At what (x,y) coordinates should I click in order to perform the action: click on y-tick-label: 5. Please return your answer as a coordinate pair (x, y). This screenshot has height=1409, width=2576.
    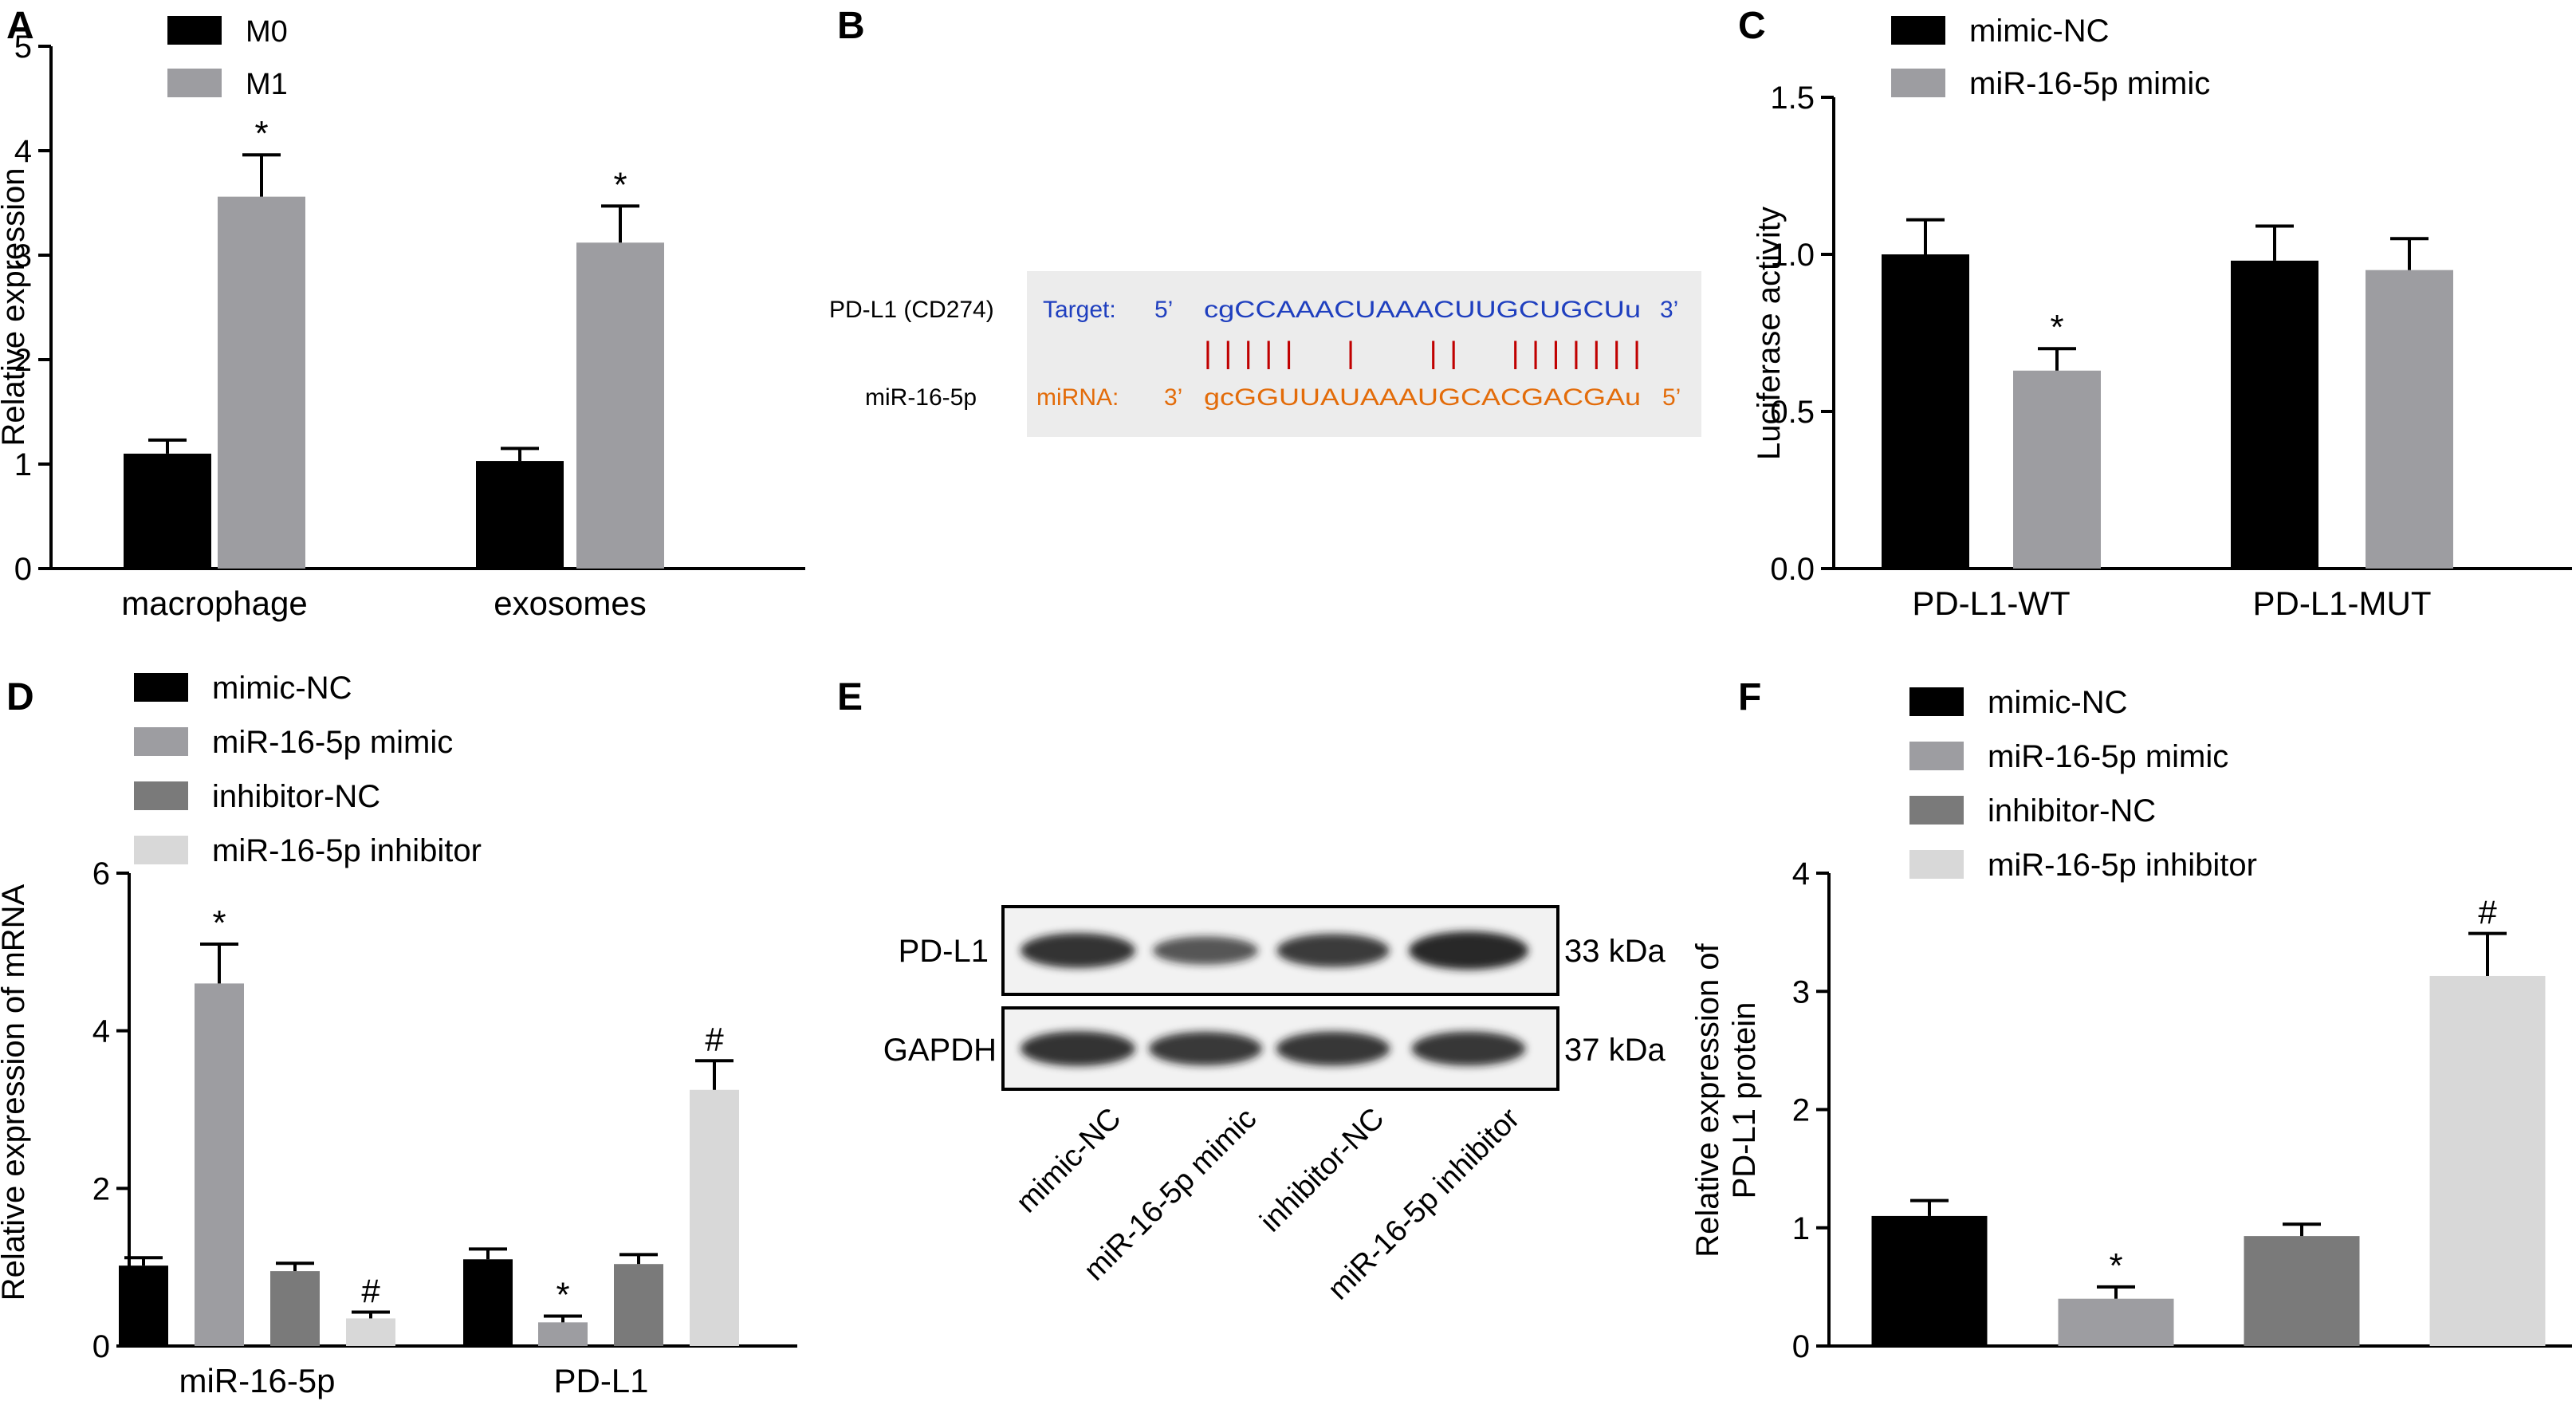
    Looking at the image, I should click on (23, 47).